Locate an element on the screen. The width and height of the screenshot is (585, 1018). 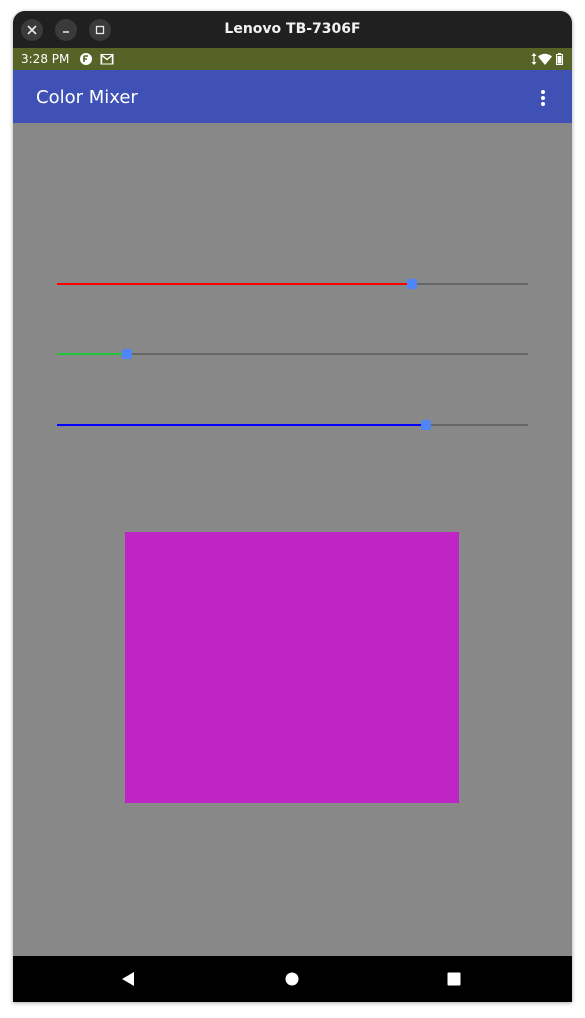
minimize-icon is located at coordinates (66, 30).